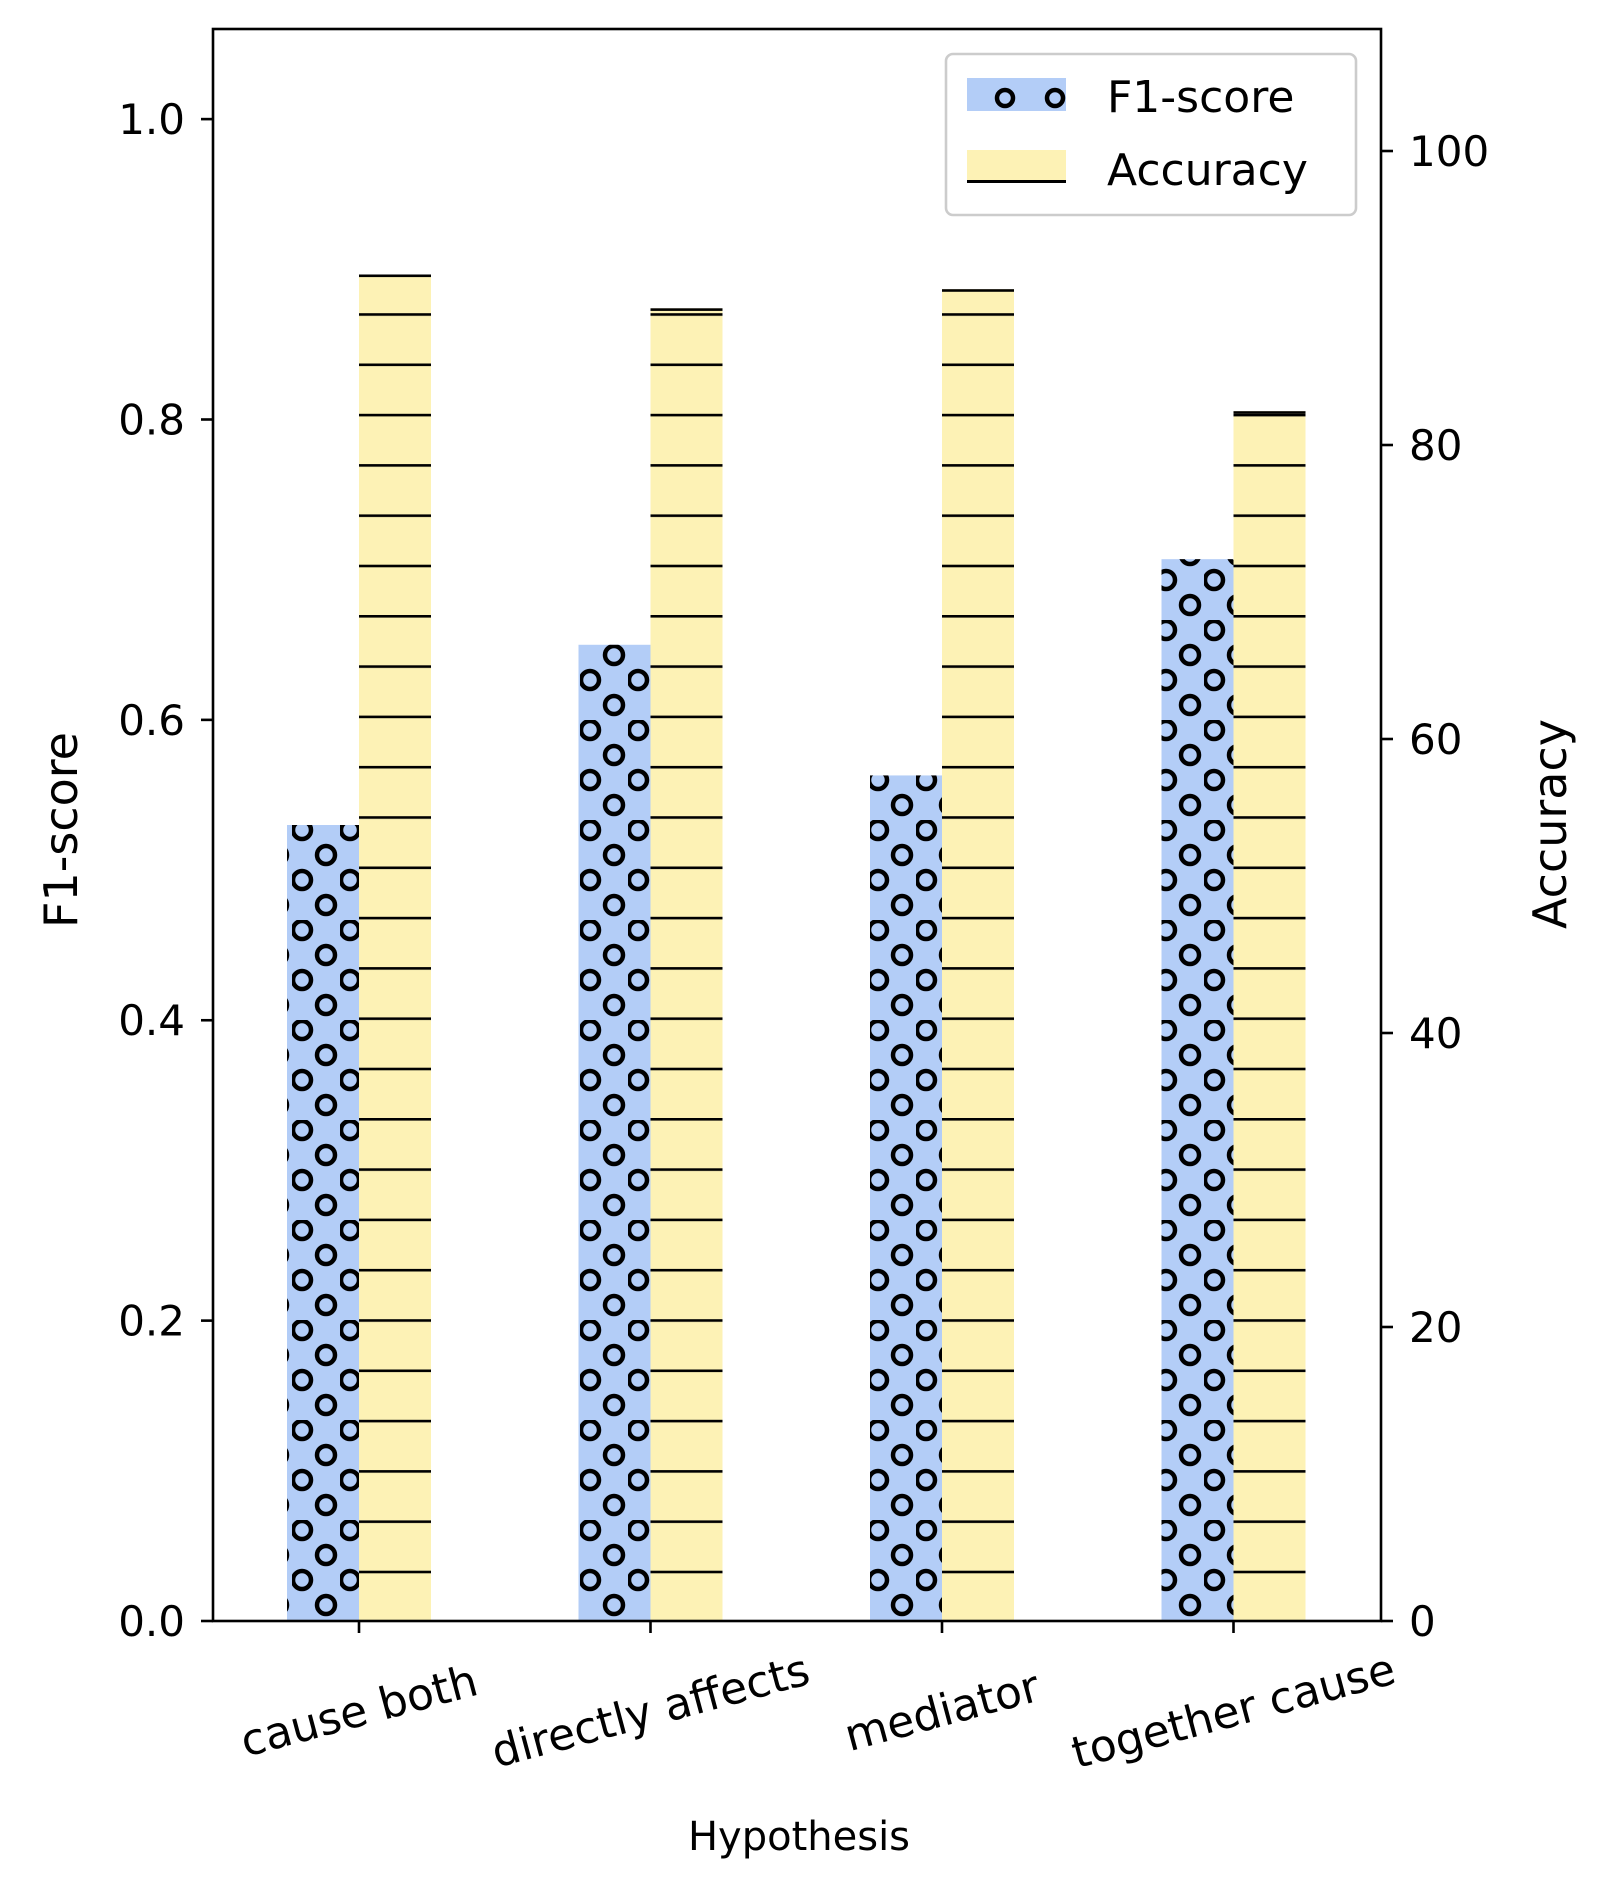 The image size is (1603, 1883). I want to click on left-tick-label: 1.0, so click(151, 119).